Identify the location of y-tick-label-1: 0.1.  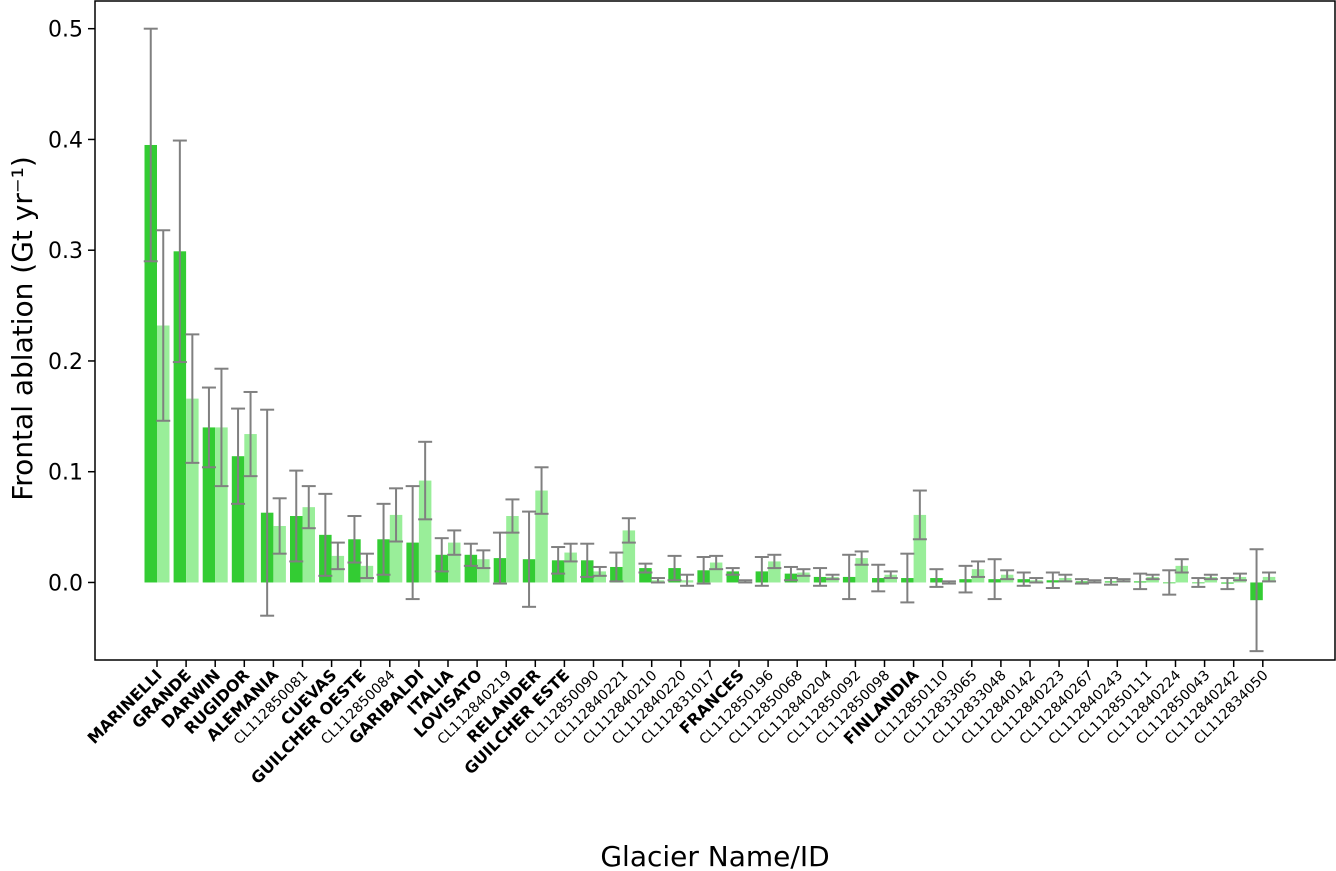
(65, 473).